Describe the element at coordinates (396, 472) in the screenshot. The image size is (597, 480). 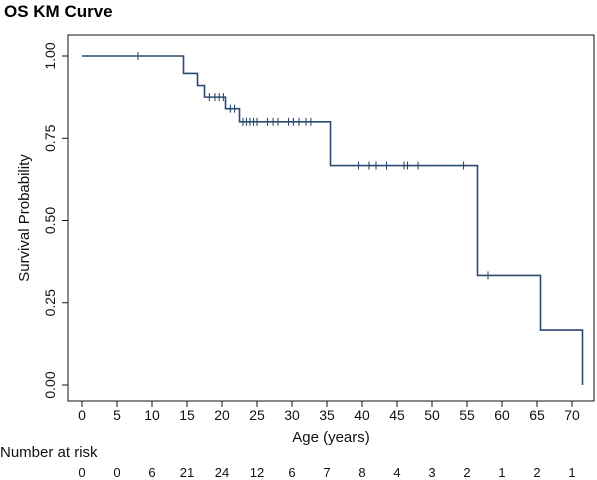
I see `risk-count: 4` at that location.